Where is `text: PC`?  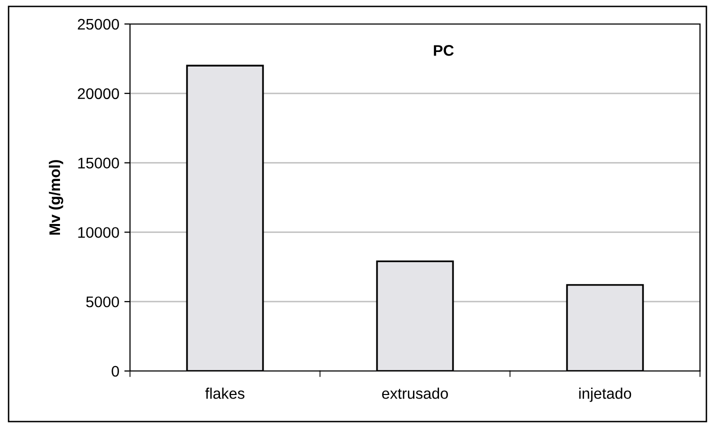 text: PC is located at coordinates (444, 50).